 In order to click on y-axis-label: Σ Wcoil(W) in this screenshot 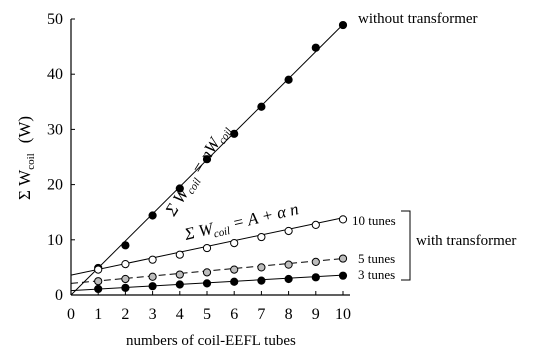, I will do `click(26, 158)`.